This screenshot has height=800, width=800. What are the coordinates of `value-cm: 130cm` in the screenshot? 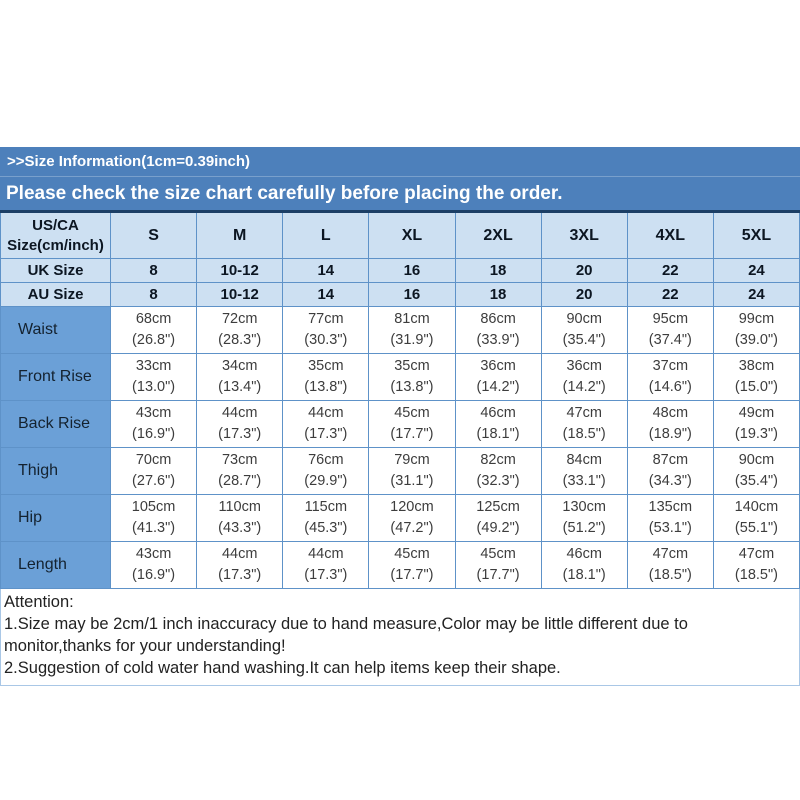 It's located at (584, 507).